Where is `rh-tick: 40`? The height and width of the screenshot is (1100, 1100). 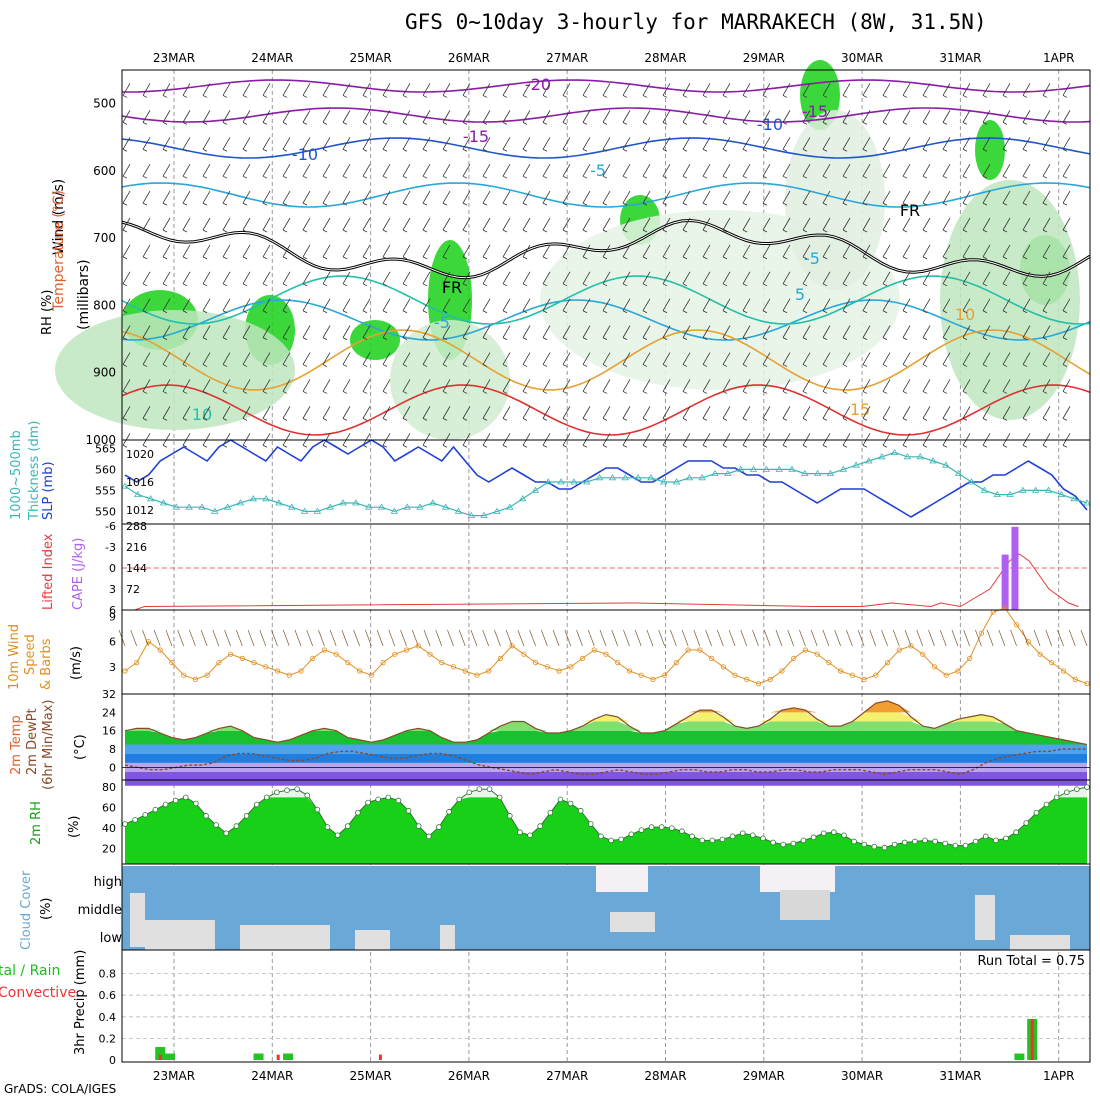 rh-tick: 40 is located at coordinates (109, 828).